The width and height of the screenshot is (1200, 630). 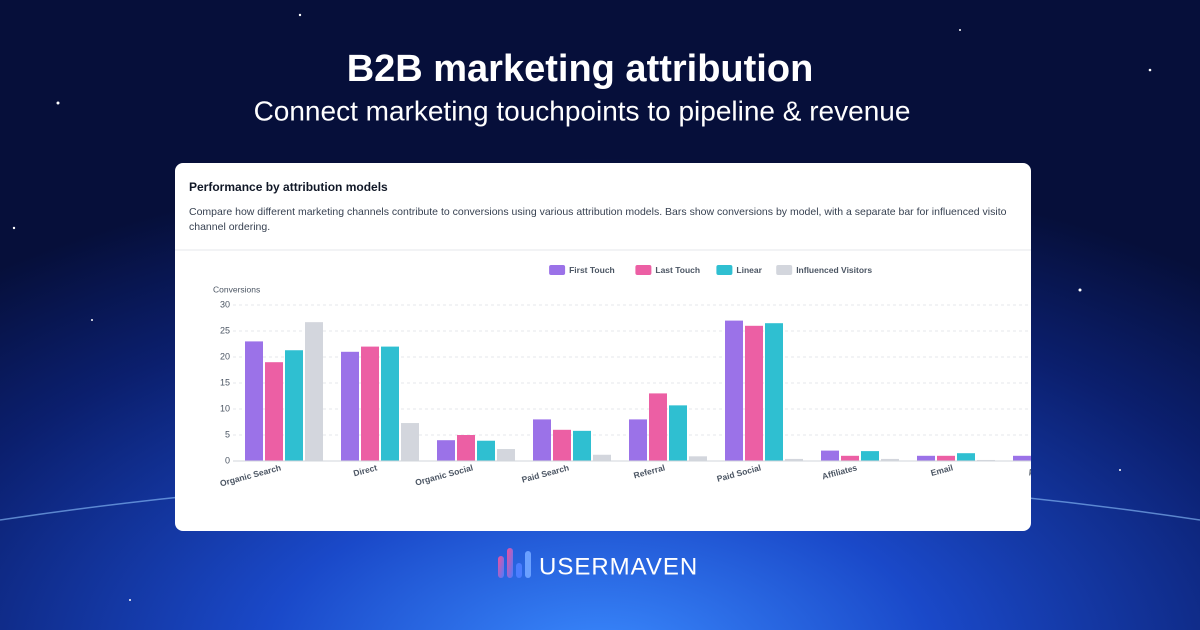 I want to click on legend-label: Last Touch, so click(x=677, y=270).